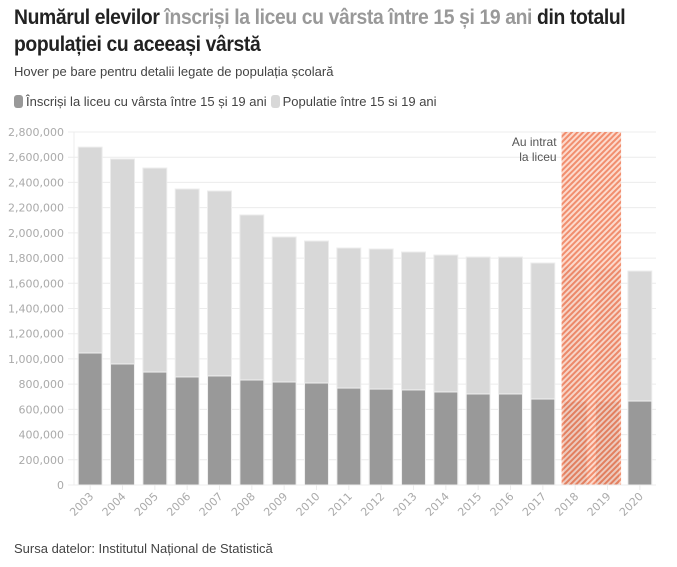  I want to click on x-tick-label: 2011, so click(340, 504).